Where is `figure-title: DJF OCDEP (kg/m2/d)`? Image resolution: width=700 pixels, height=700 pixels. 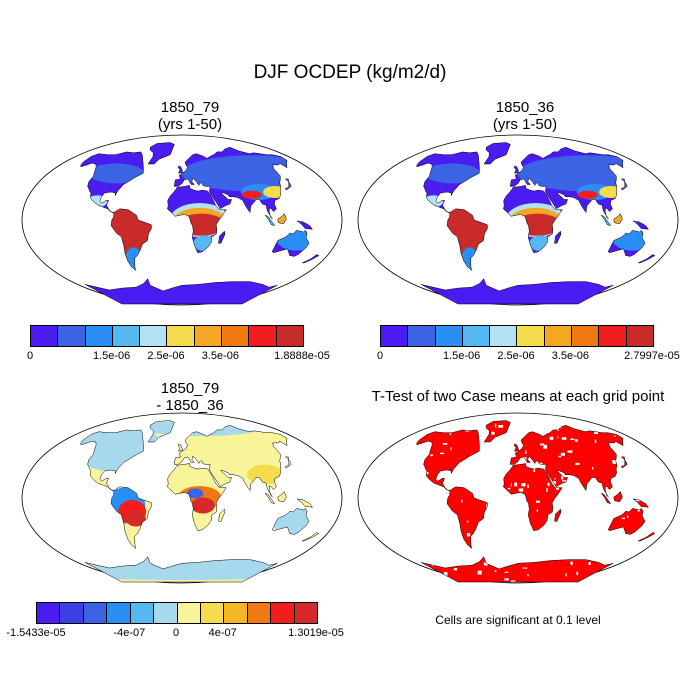
figure-title: DJF OCDEP (kg/m2/d) is located at coordinates (350, 72).